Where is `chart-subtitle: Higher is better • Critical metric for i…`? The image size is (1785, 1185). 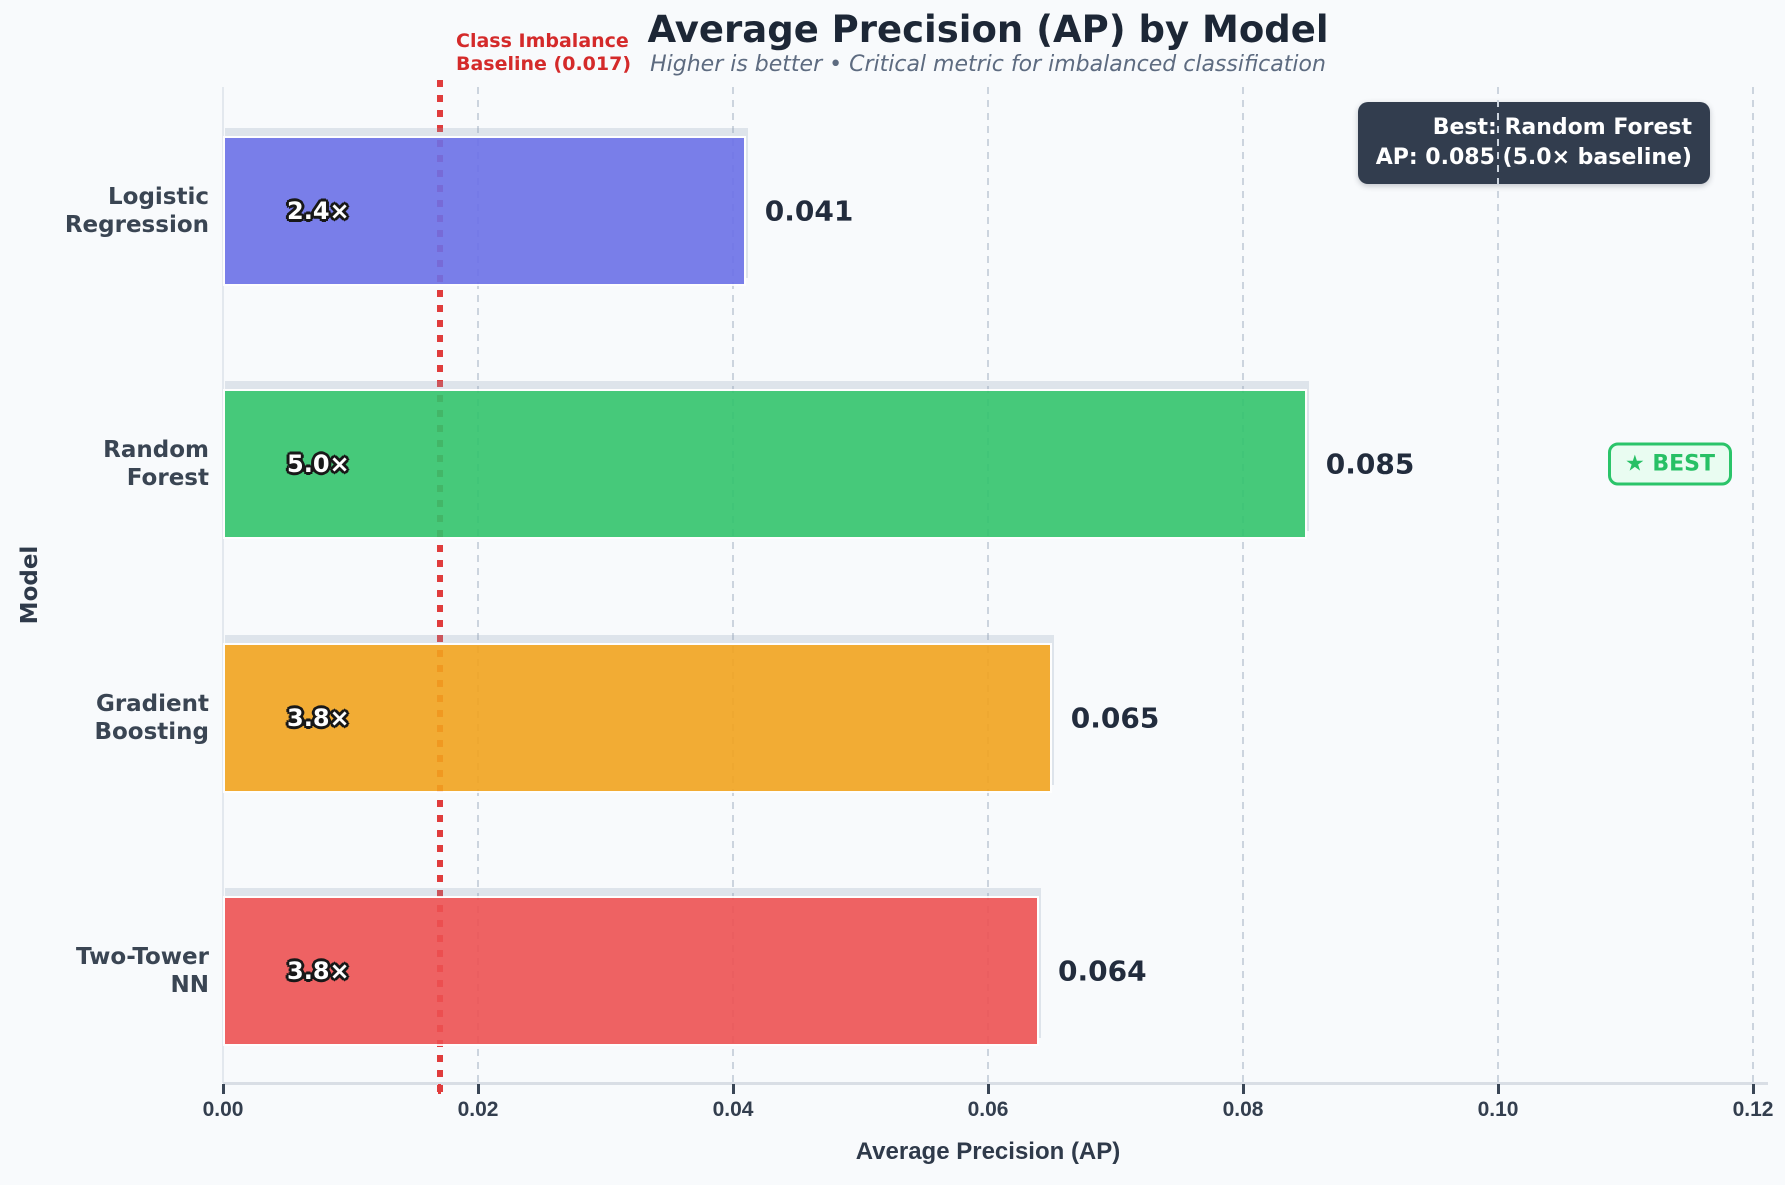 chart-subtitle: Higher is better • Critical metric for i… is located at coordinates (988, 64).